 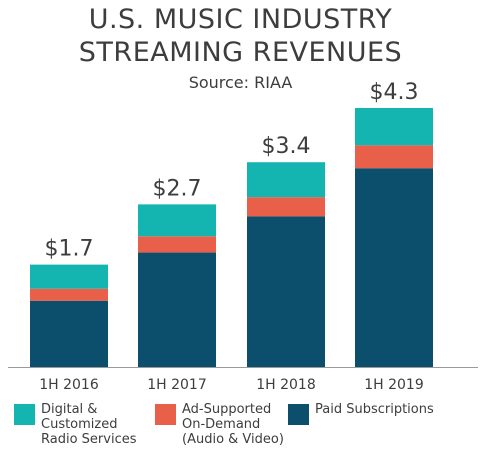 What do you see at coordinates (233, 424) in the screenshot?
I see `legend-label-ad-supported: Ad-Supported On-Demand (Audio & Video)` at bounding box center [233, 424].